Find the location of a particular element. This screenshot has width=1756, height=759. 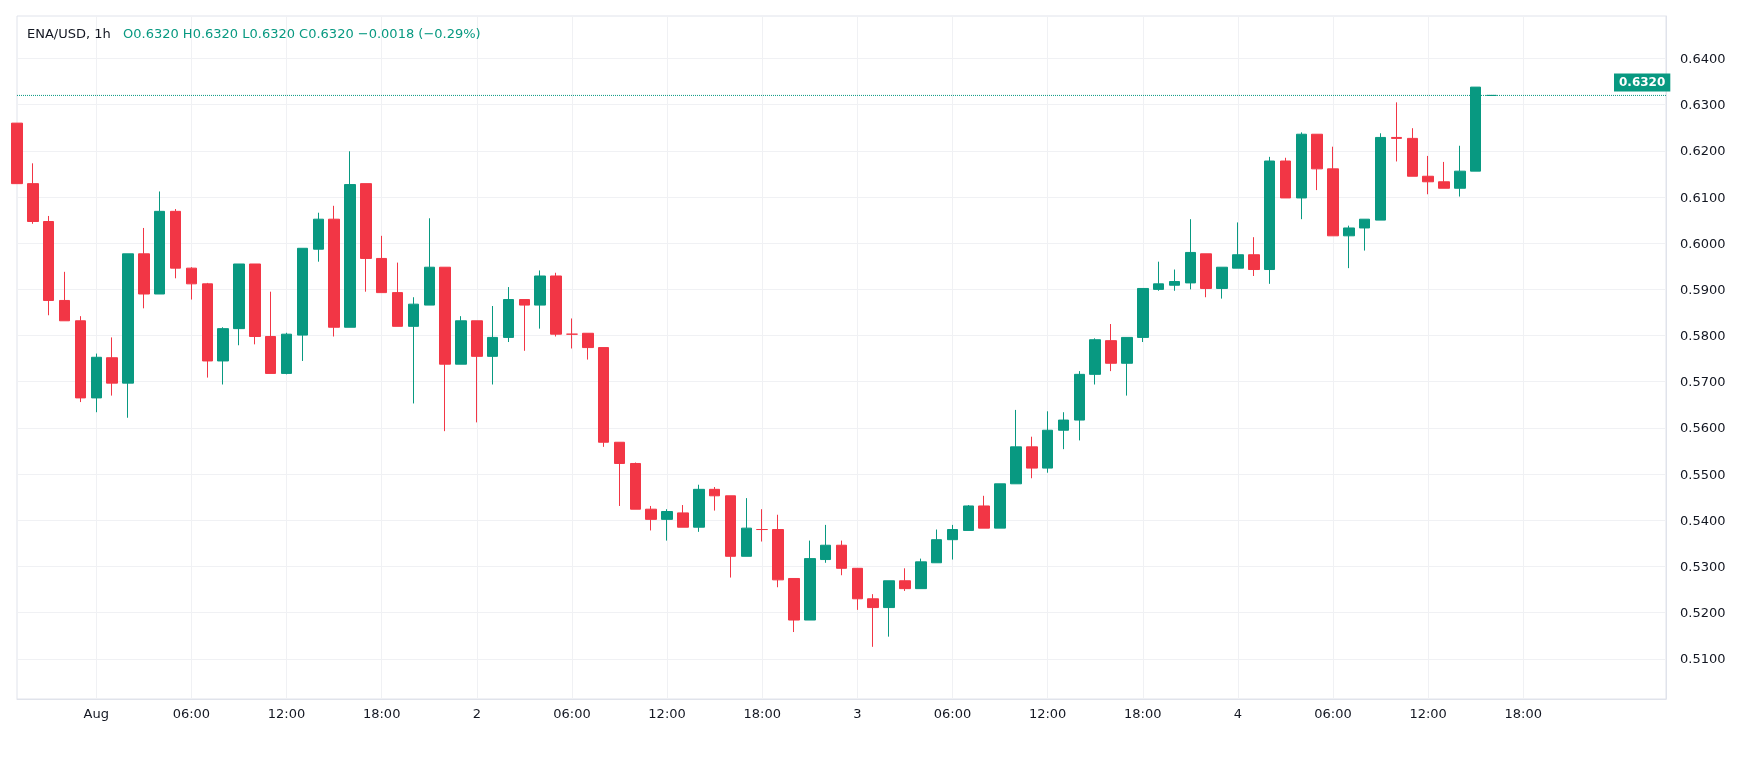

y-tick-label: 0.6000 is located at coordinates (1703, 243).